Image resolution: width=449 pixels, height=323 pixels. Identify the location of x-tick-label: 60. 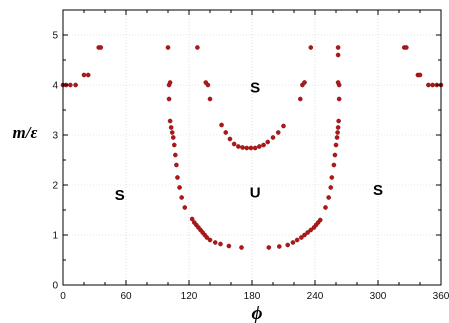
(126, 296).